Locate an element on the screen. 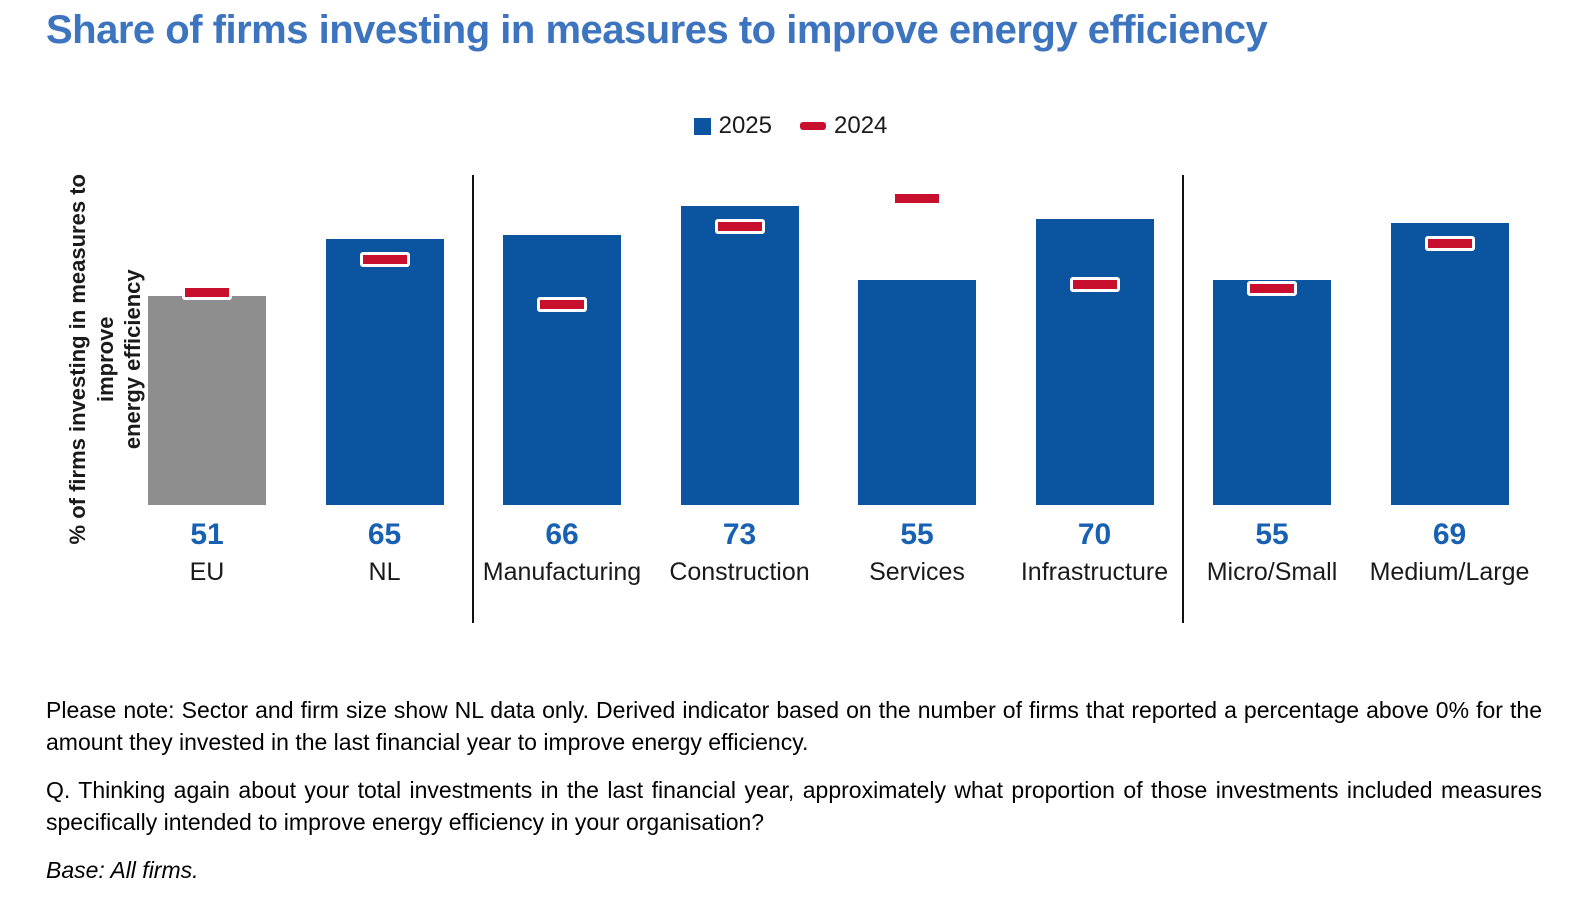 The image size is (1581, 900). bar-2025-services is located at coordinates (917, 392).